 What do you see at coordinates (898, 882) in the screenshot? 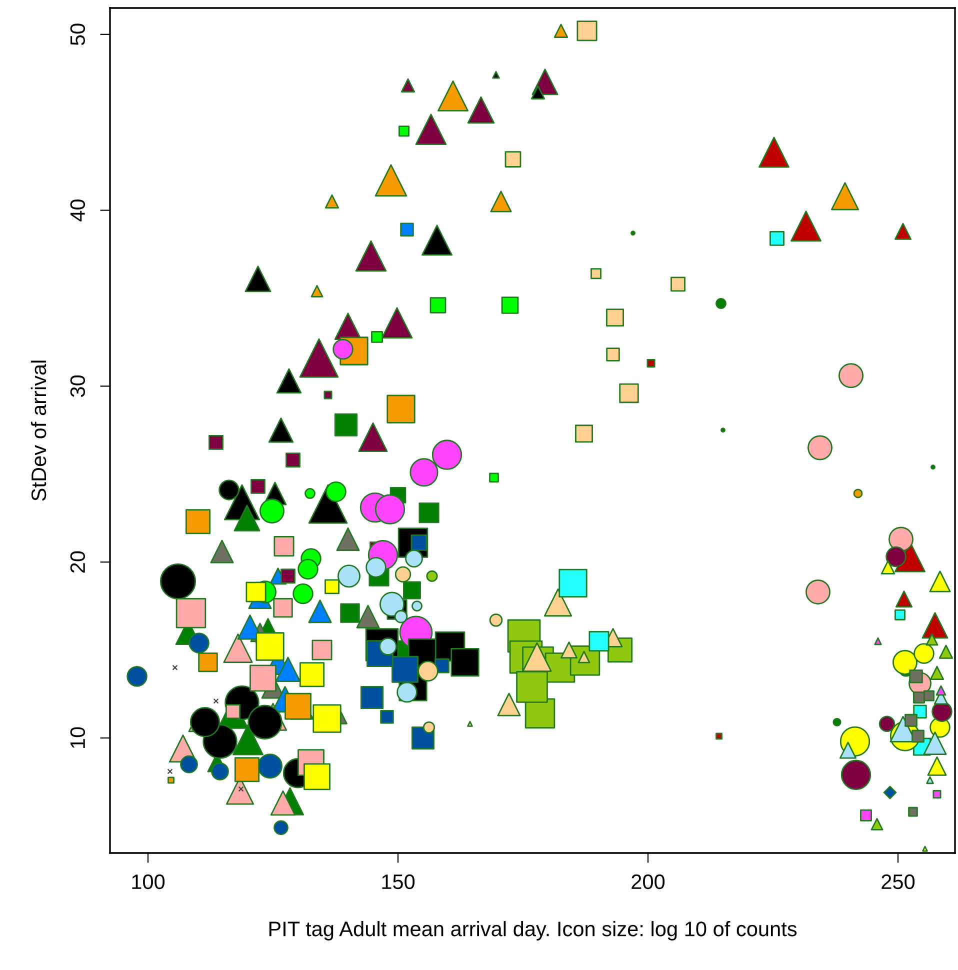
I see `x-tick-label: 250` at bounding box center [898, 882].